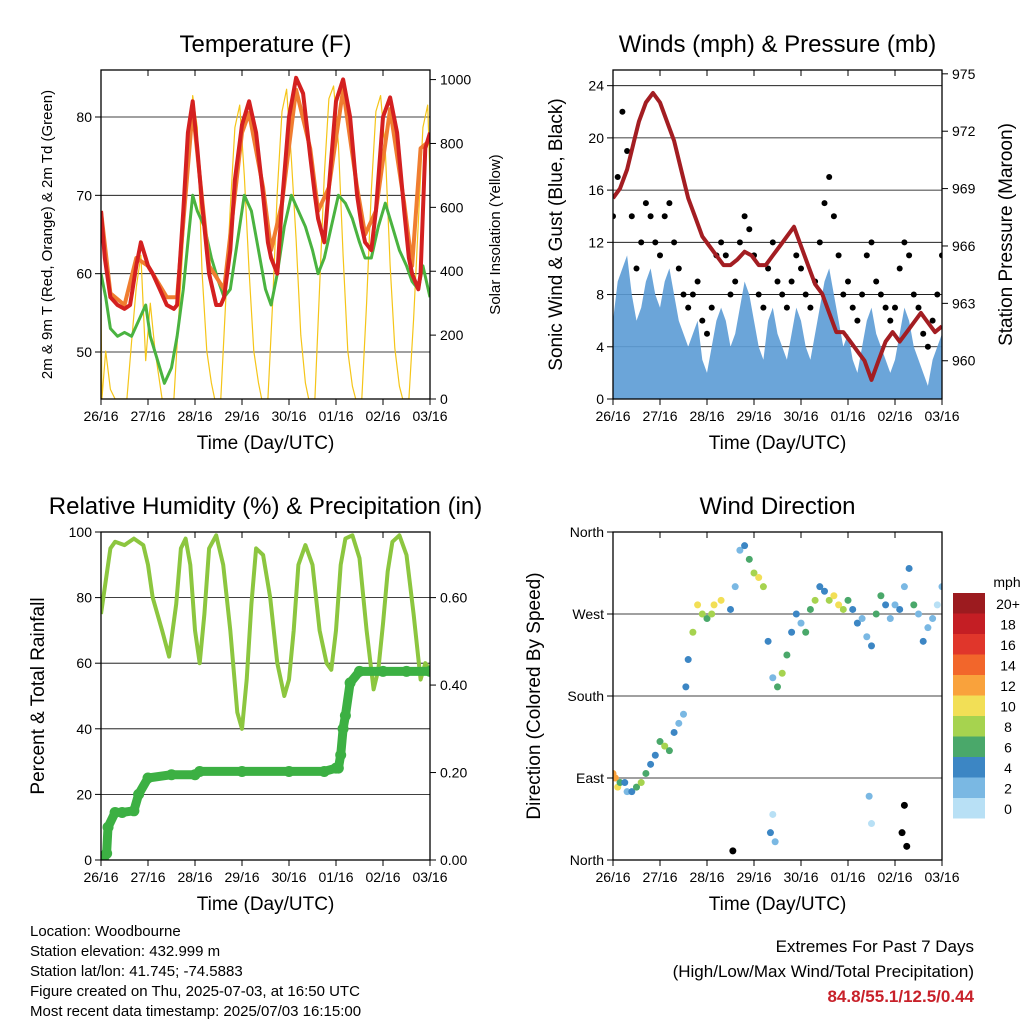  I want to click on y2-tick-label: 972, so click(964, 131).